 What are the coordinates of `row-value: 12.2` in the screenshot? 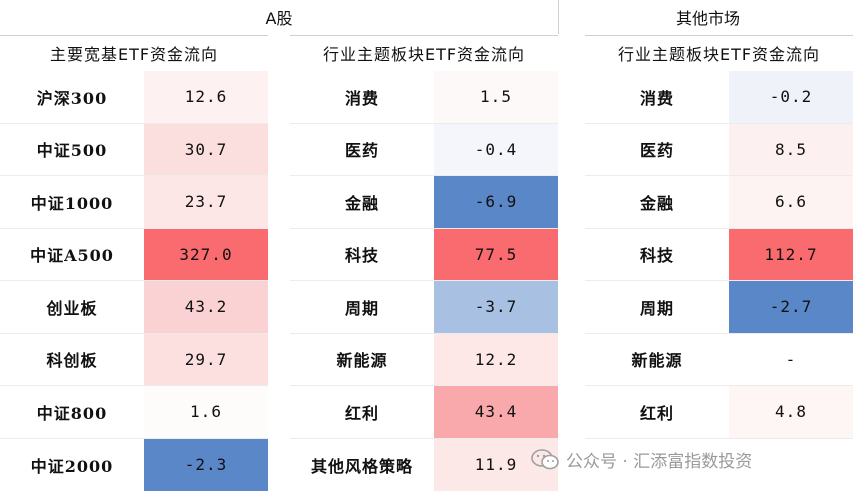 It's located at (496, 359).